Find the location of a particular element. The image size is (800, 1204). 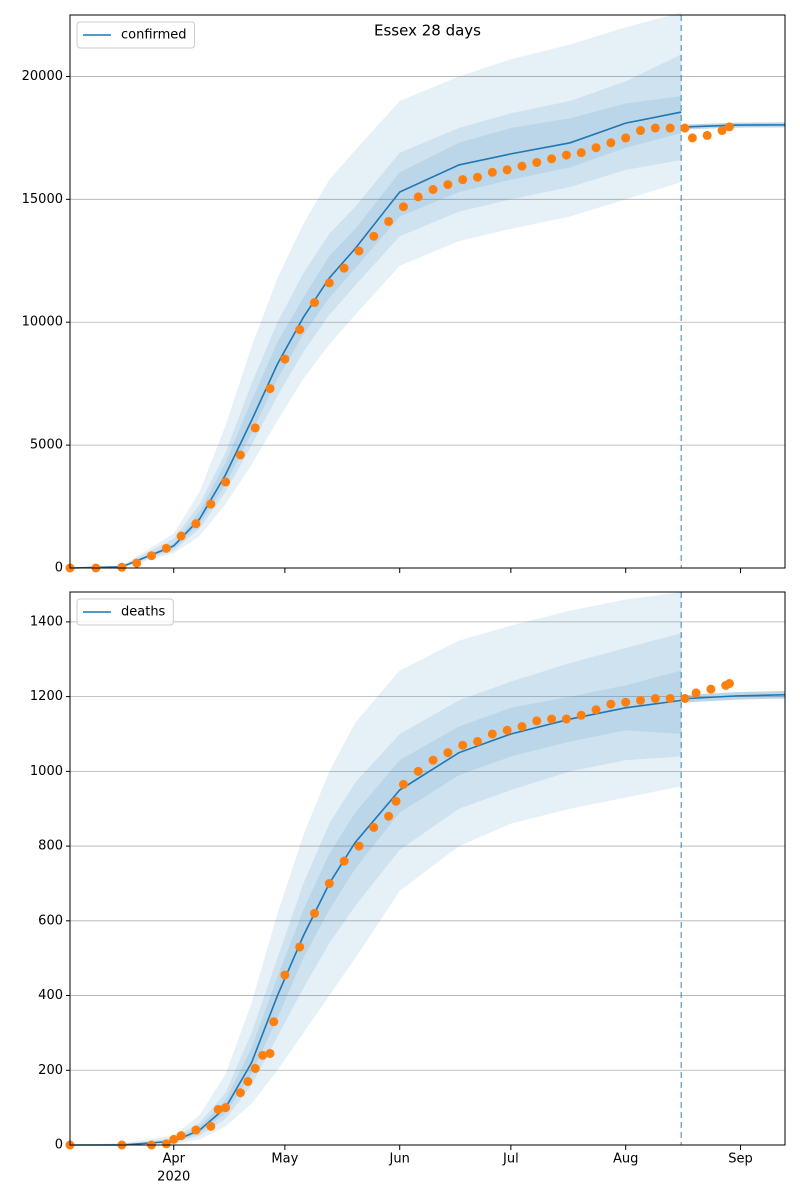

legend-label: deaths is located at coordinates (143, 612).